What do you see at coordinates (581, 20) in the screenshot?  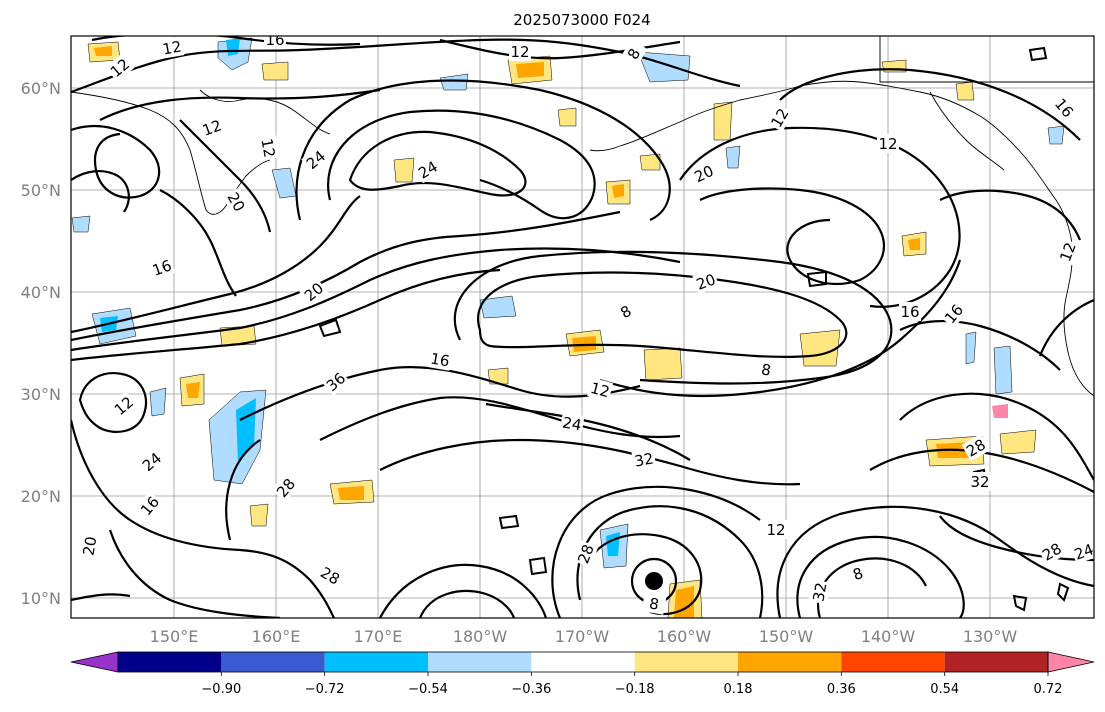 I see `map-title: 2025073000 F024` at bounding box center [581, 20].